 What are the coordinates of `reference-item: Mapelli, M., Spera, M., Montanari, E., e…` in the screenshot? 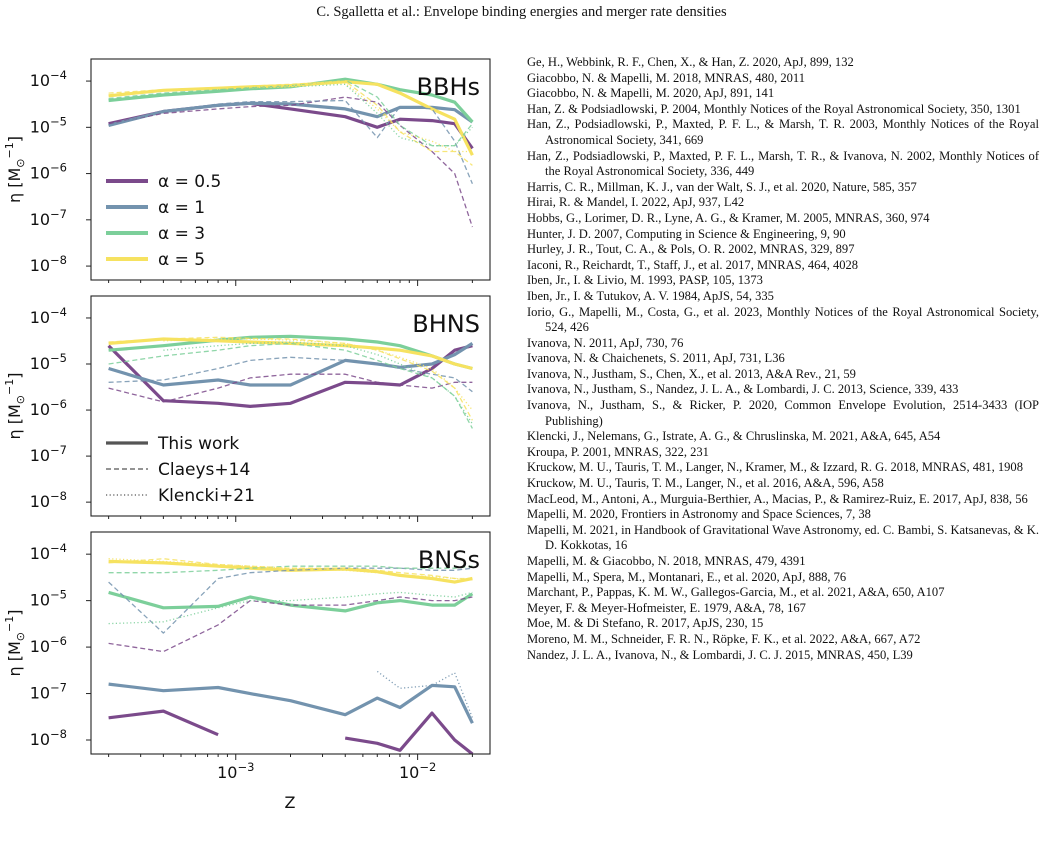 It's located at (687, 576).